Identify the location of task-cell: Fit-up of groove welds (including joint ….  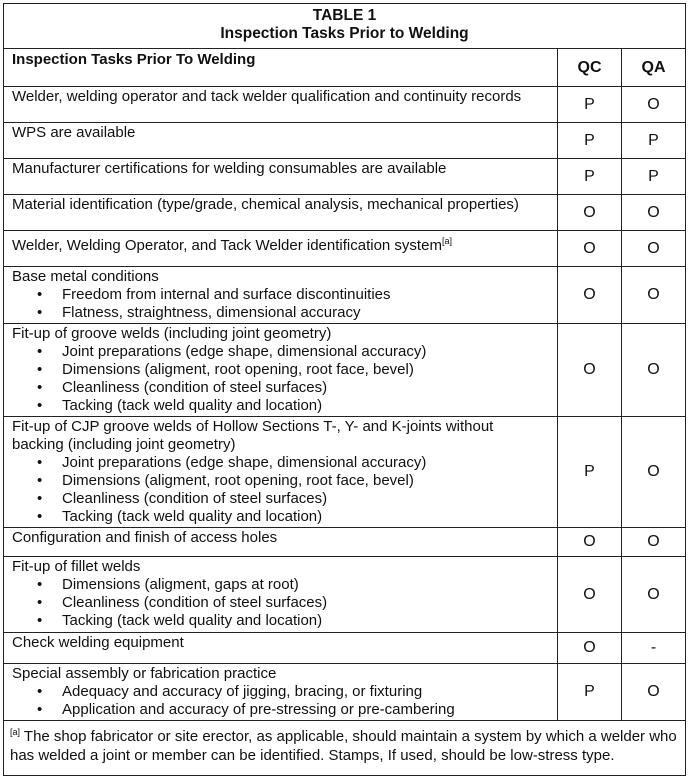
(280, 370).